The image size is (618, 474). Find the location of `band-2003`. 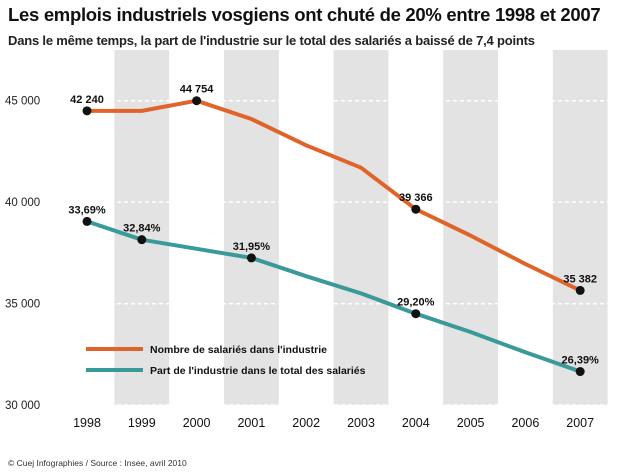

band-2003 is located at coordinates (361, 227).